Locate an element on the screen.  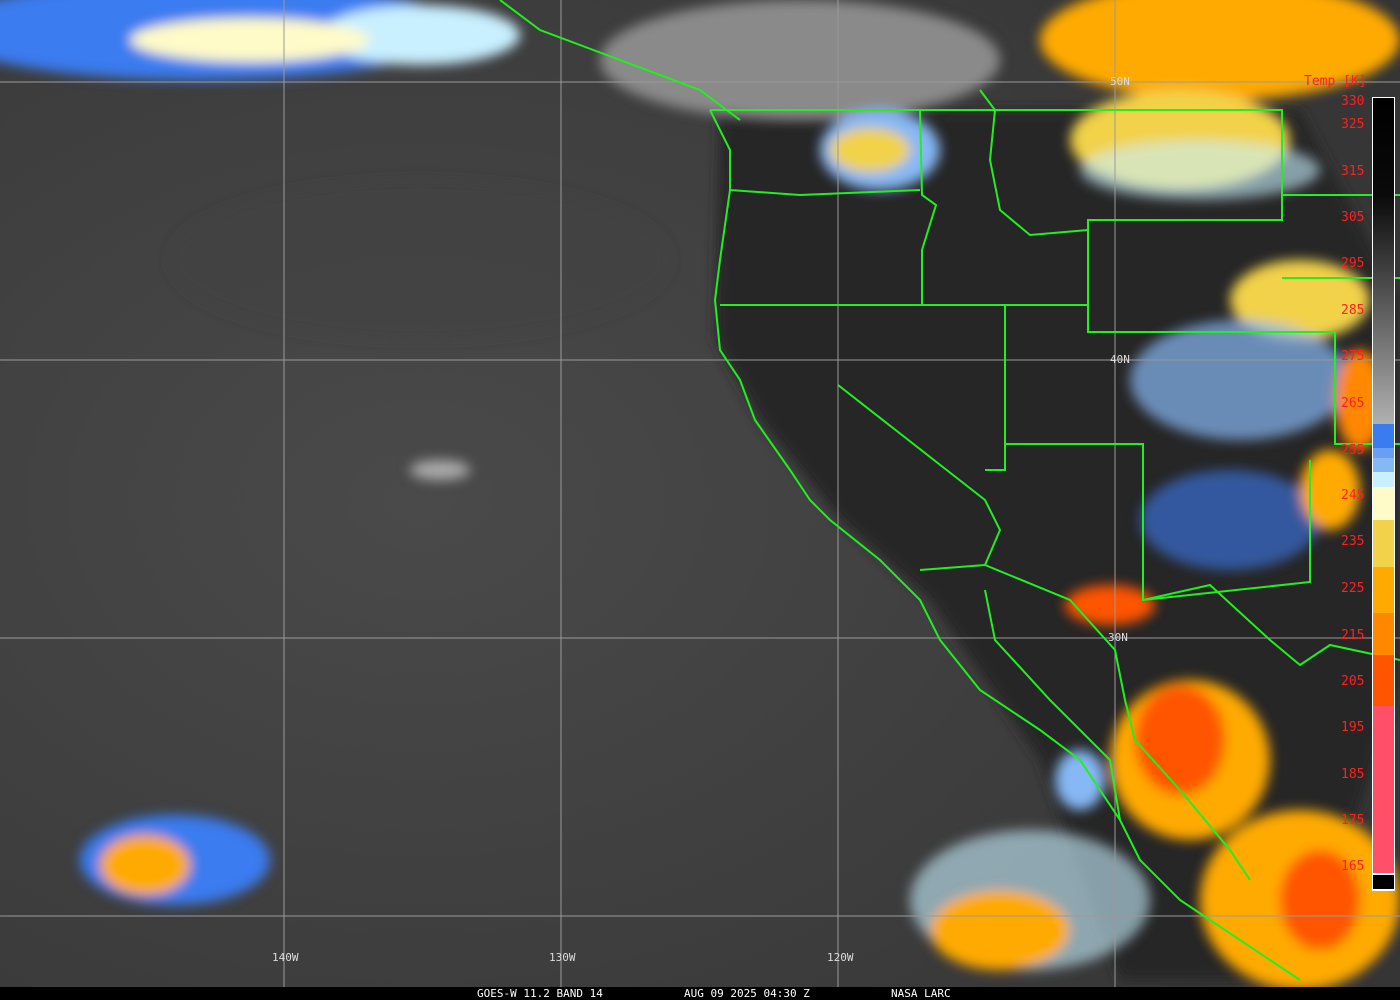
colorbar-tick-label: 285 is located at coordinates (1352, 310).